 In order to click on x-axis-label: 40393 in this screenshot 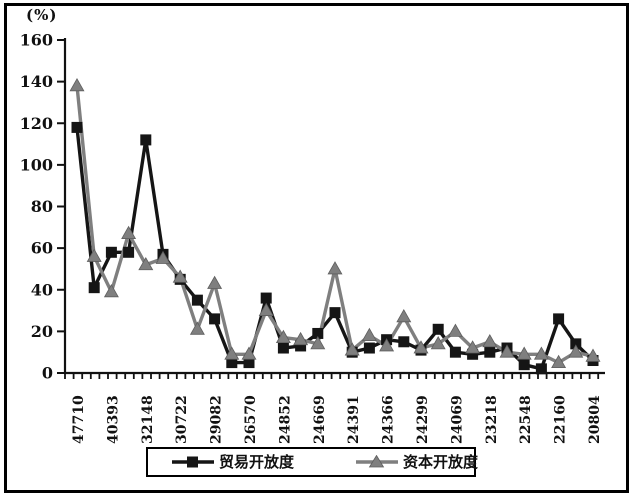, I will do `click(113, 419)`.